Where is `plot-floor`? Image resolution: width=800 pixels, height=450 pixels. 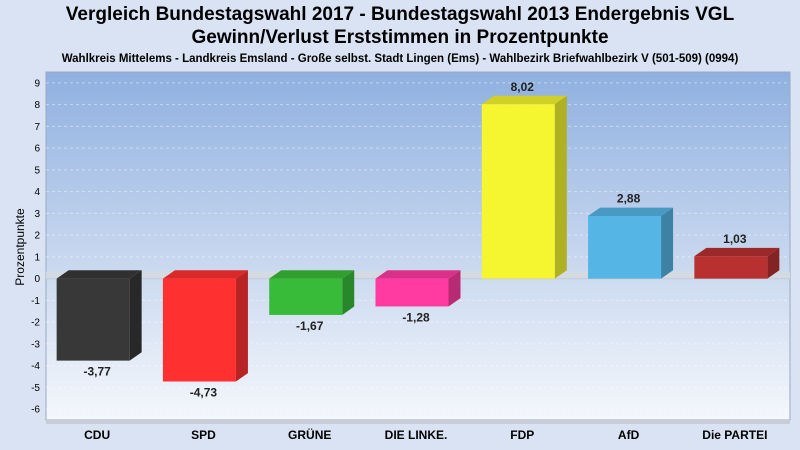 plot-floor is located at coordinates (418, 422).